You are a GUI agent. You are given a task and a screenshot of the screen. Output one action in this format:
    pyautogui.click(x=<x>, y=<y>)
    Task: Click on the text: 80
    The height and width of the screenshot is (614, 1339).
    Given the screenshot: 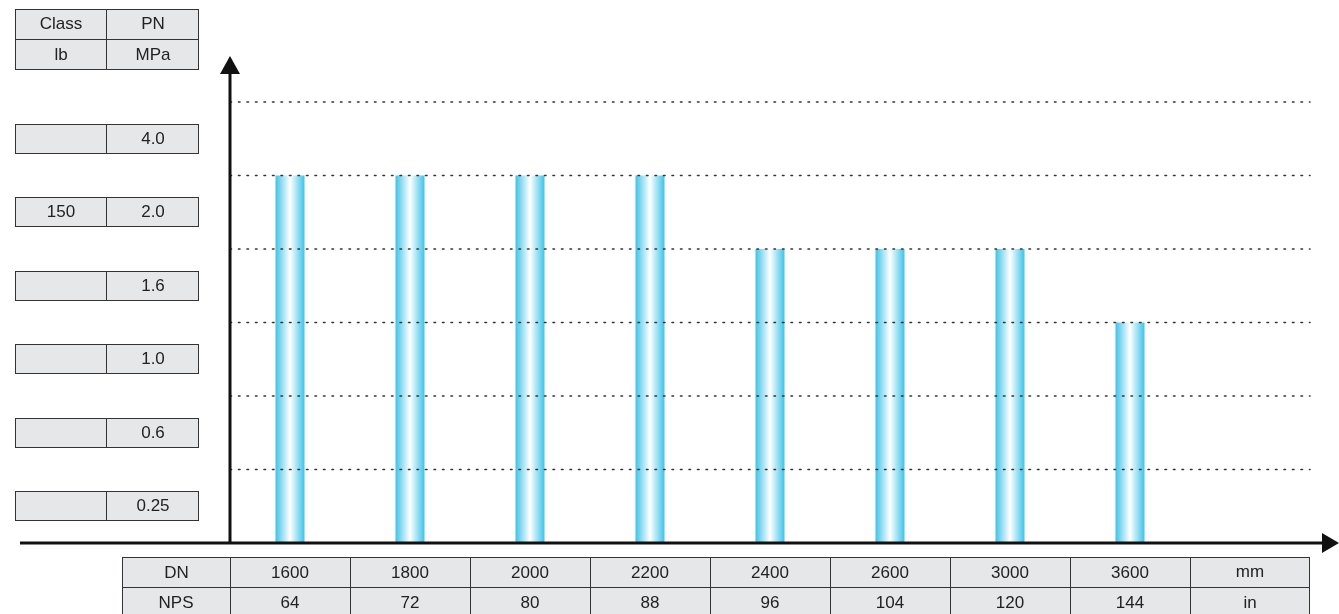 What is the action you would take?
    pyautogui.click(x=530, y=603)
    